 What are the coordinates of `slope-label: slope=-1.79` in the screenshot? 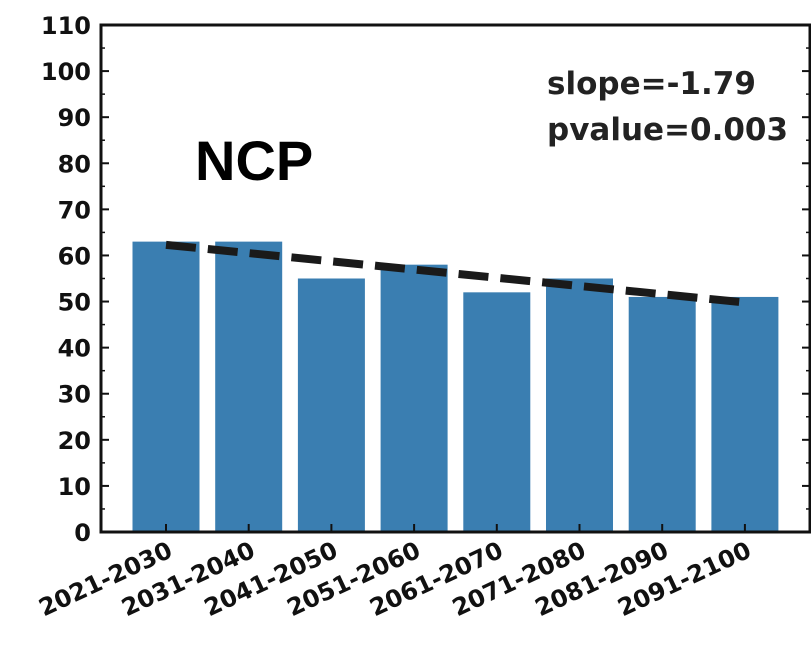 It's located at (651, 84).